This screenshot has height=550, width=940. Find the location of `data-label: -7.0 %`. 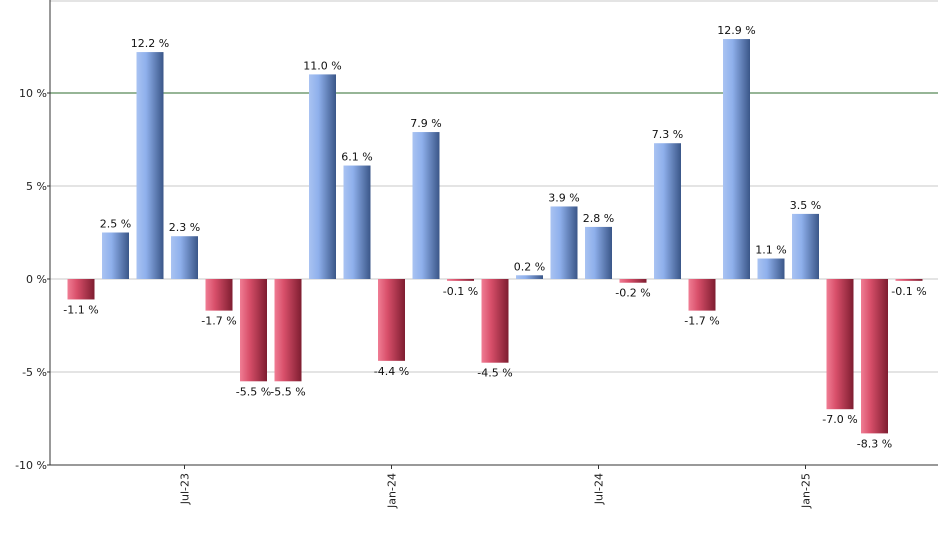

data-label: -7.0 % is located at coordinates (839, 419).